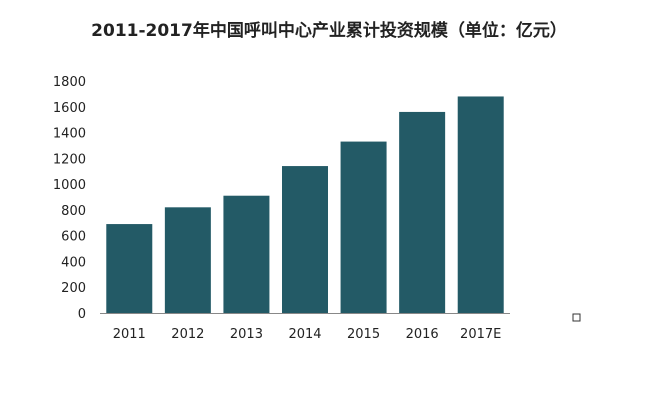  Describe the element at coordinates (69, 185) in the screenshot. I see `y-tick-label: 1000` at that location.